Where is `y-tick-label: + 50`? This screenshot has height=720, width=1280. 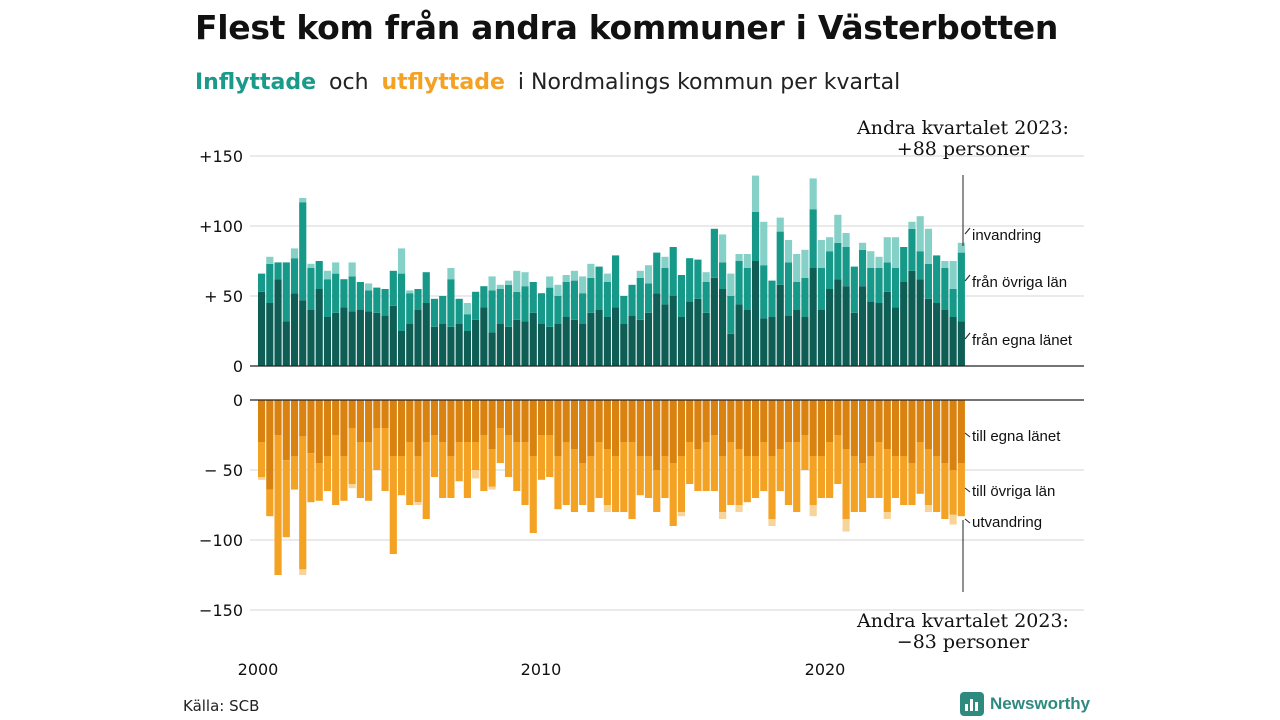 y-tick-label: + 50 is located at coordinates (223, 296).